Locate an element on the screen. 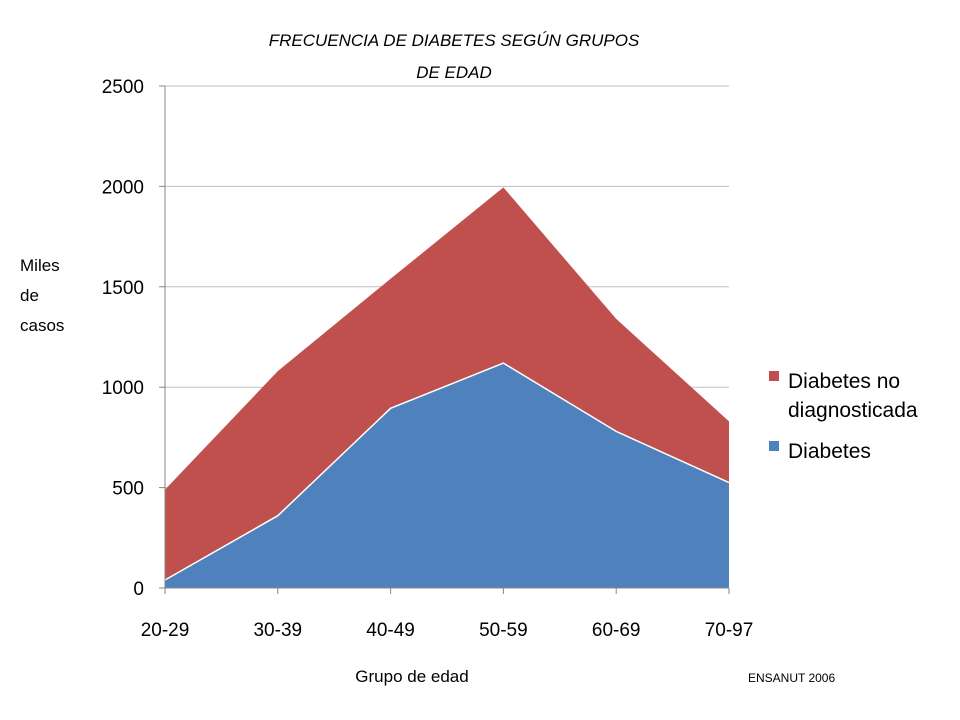 This screenshot has width=960, height=720. y-tick-label: 1000 is located at coordinates (123, 388).